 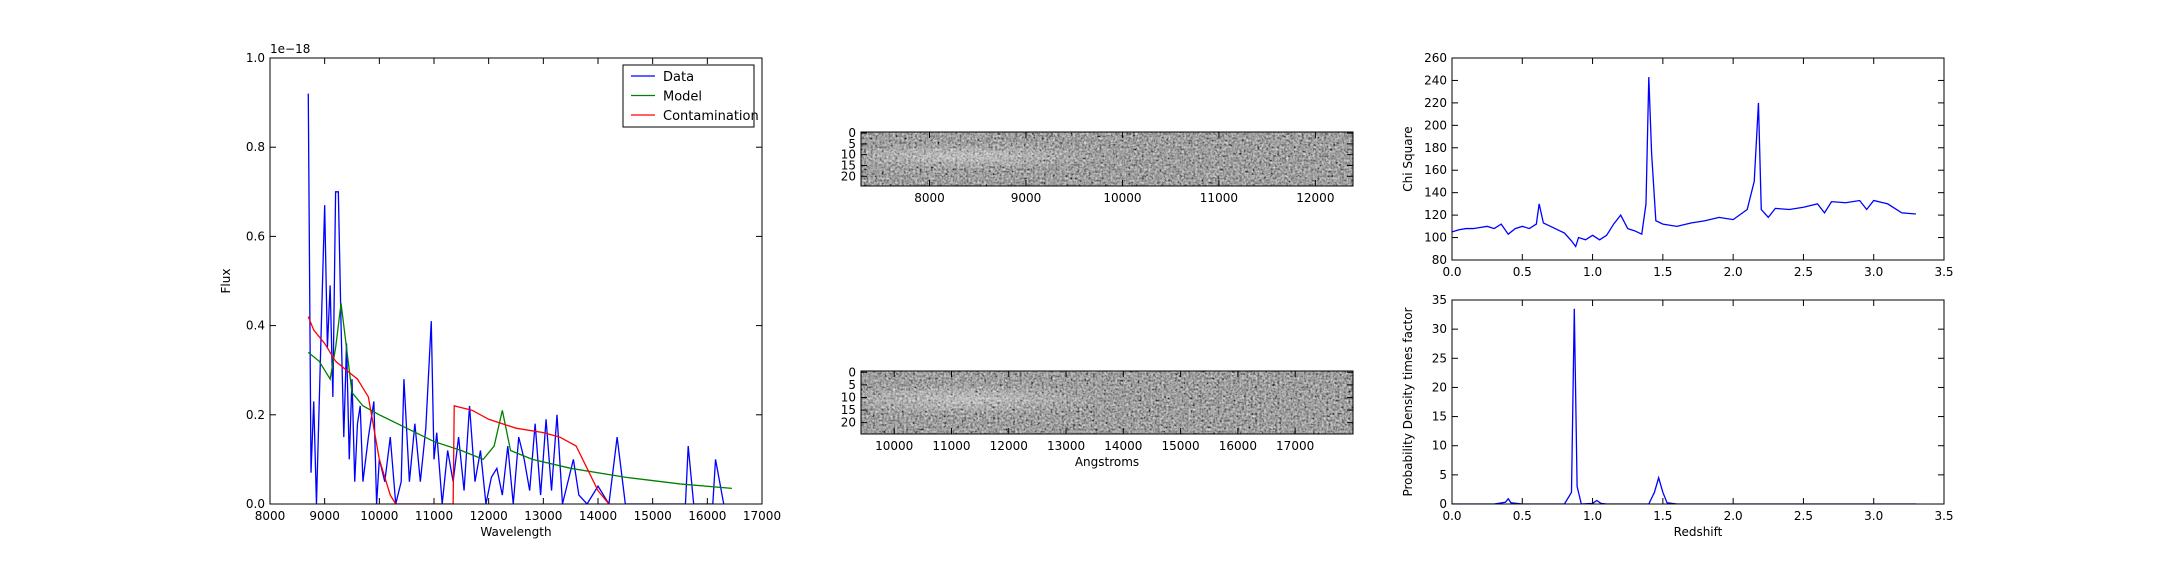 I want to click on y-tick-label: 0.2, so click(x=255, y=415).